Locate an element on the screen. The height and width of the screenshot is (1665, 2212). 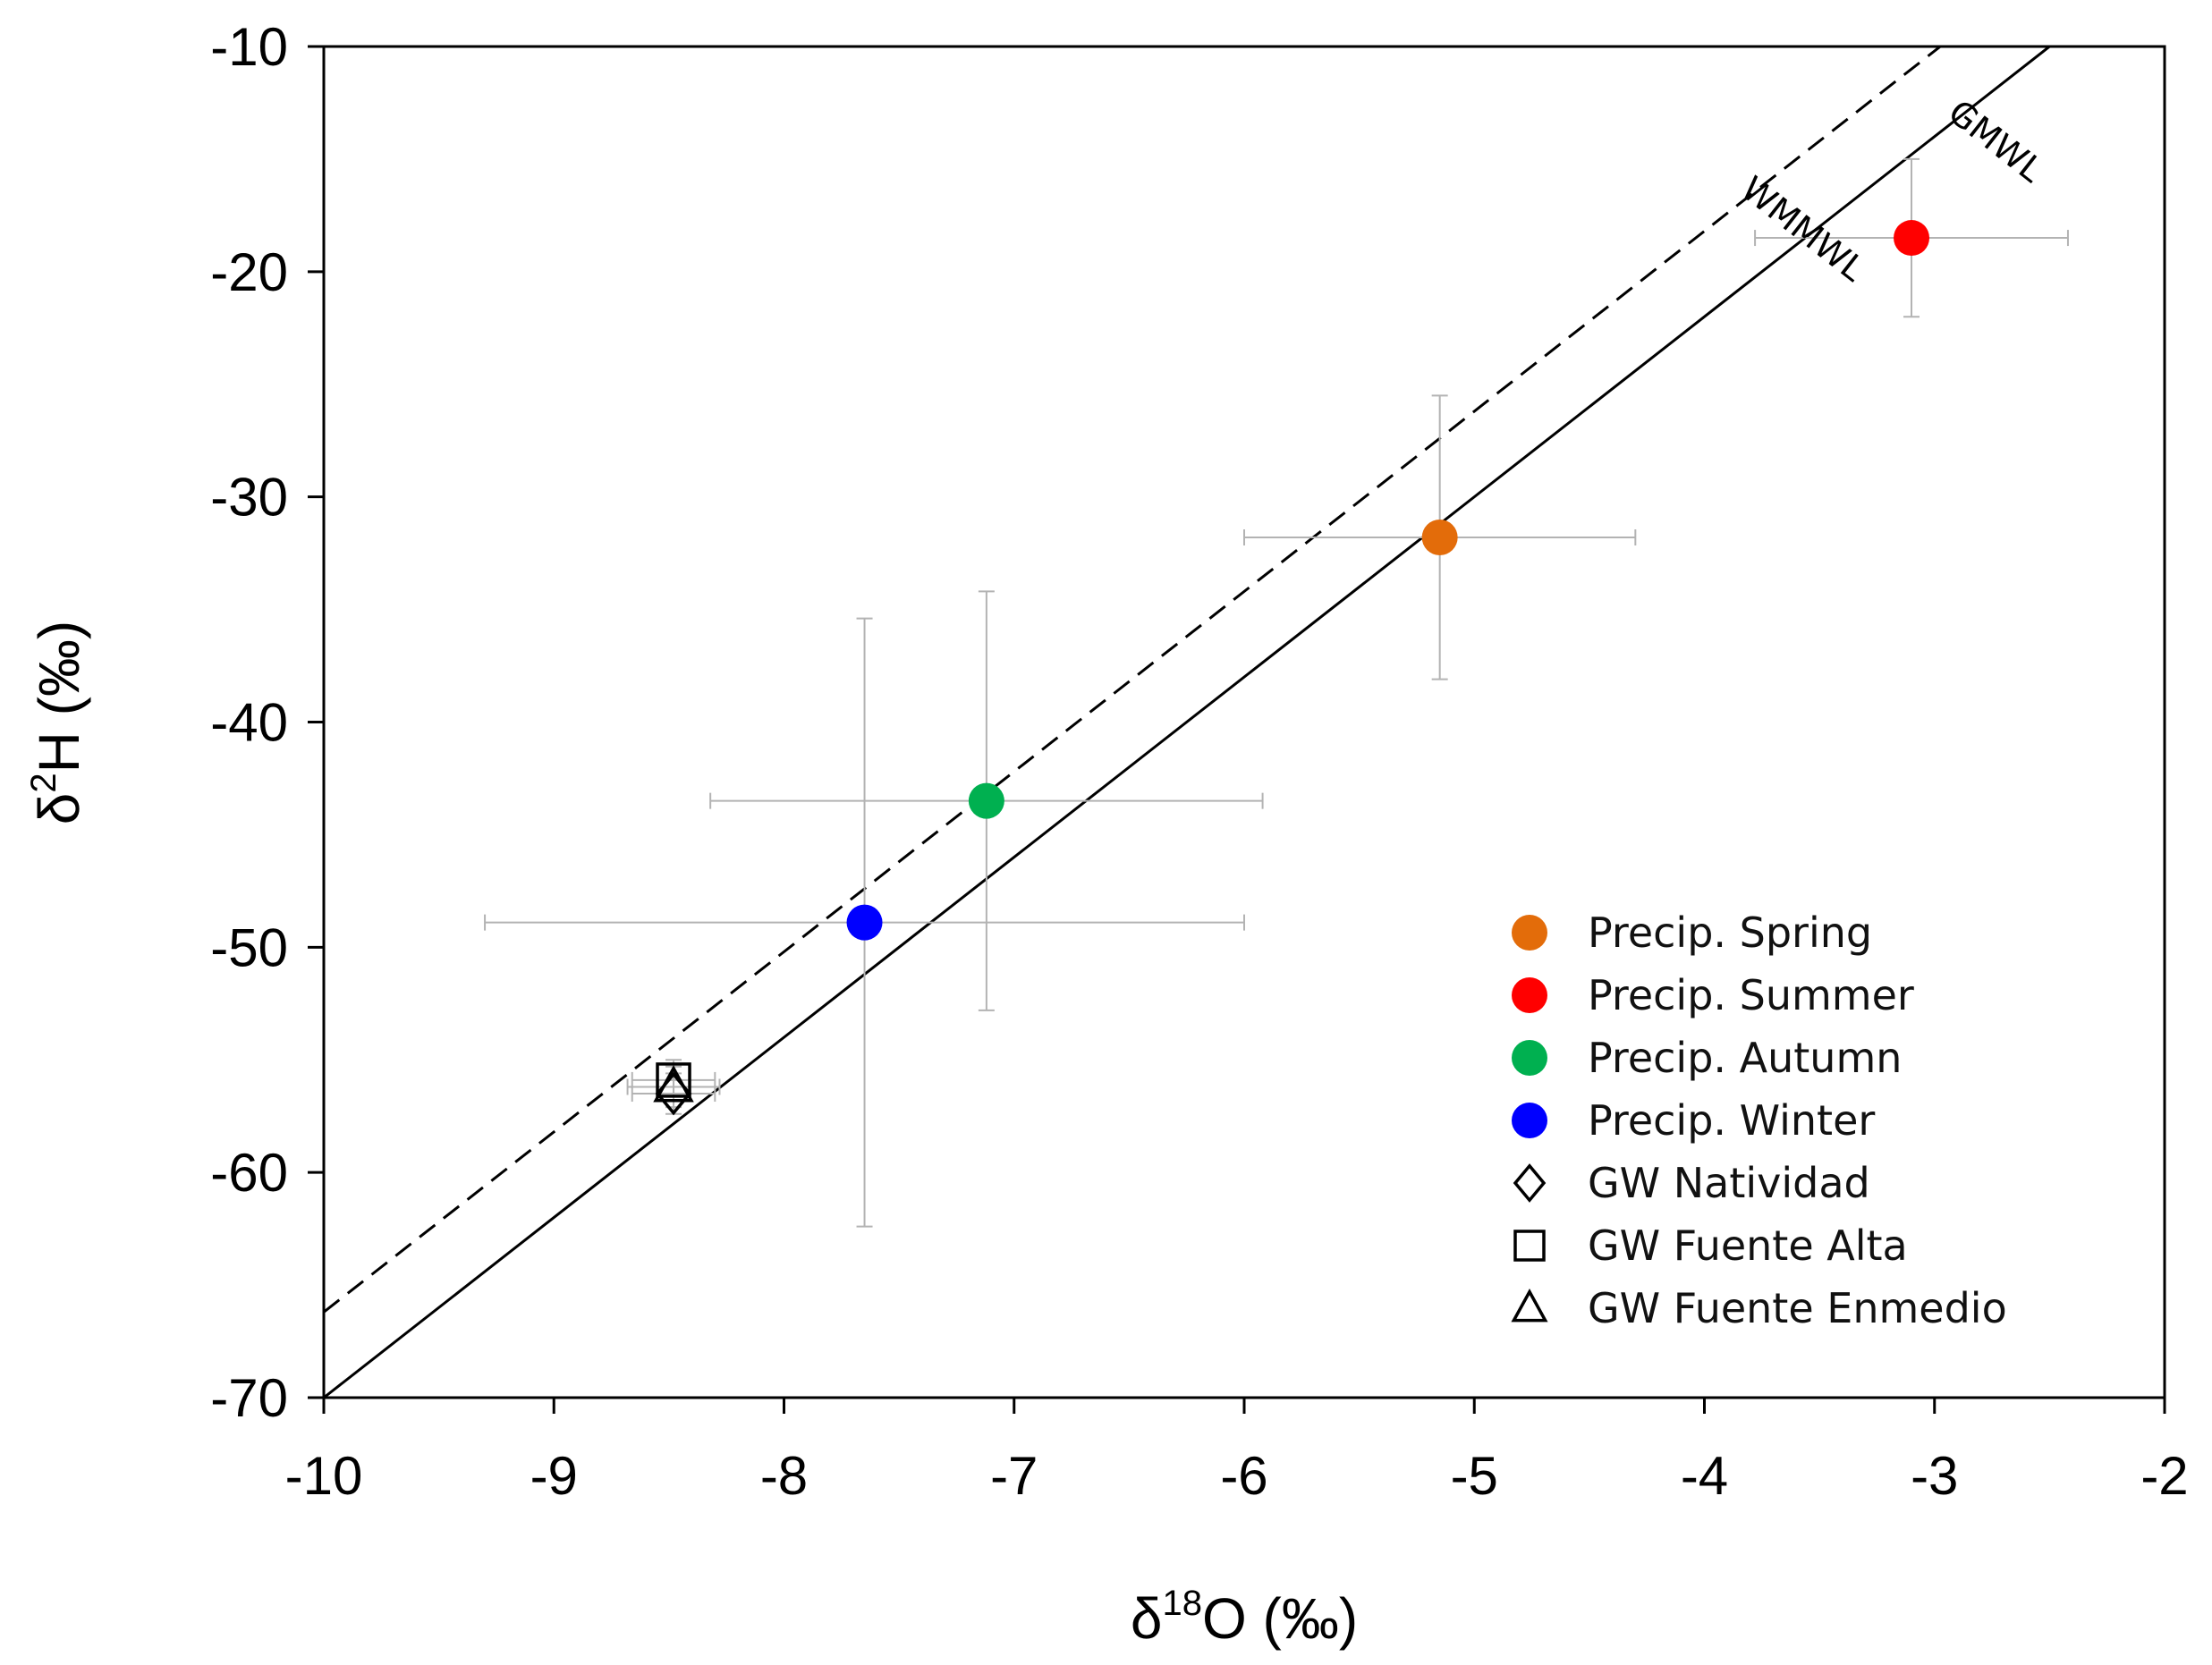
precip-autumn-point is located at coordinates (986, 800).